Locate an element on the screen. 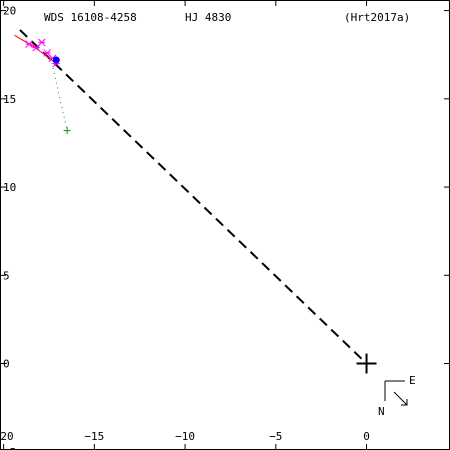 The image size is (450, 450). y-tick-label-5: −5 is located at coordinates (9, 448).